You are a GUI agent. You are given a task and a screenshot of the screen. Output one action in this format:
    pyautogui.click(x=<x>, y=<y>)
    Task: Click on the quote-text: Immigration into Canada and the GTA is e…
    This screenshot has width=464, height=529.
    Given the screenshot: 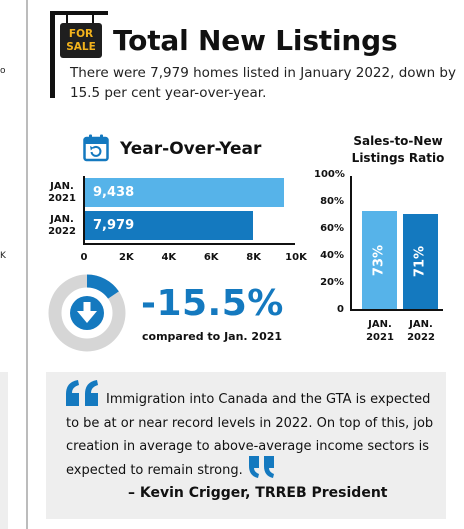 What is the action you would take?
    pyautogui.click(x=250, y=435)
    